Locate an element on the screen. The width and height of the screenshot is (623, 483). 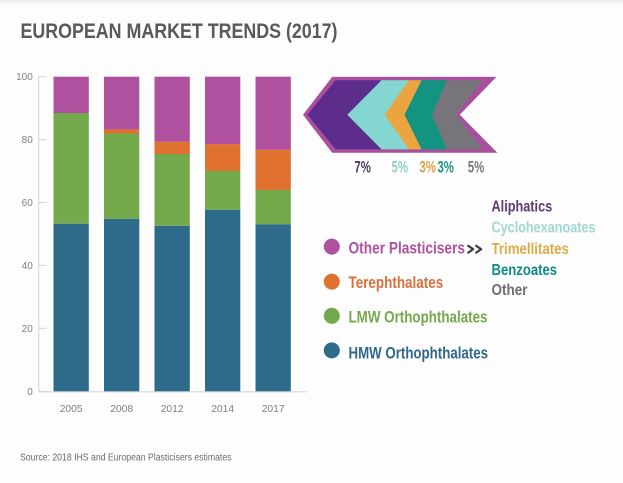
svg-text: 2017 is located at coordinates (273, 409).